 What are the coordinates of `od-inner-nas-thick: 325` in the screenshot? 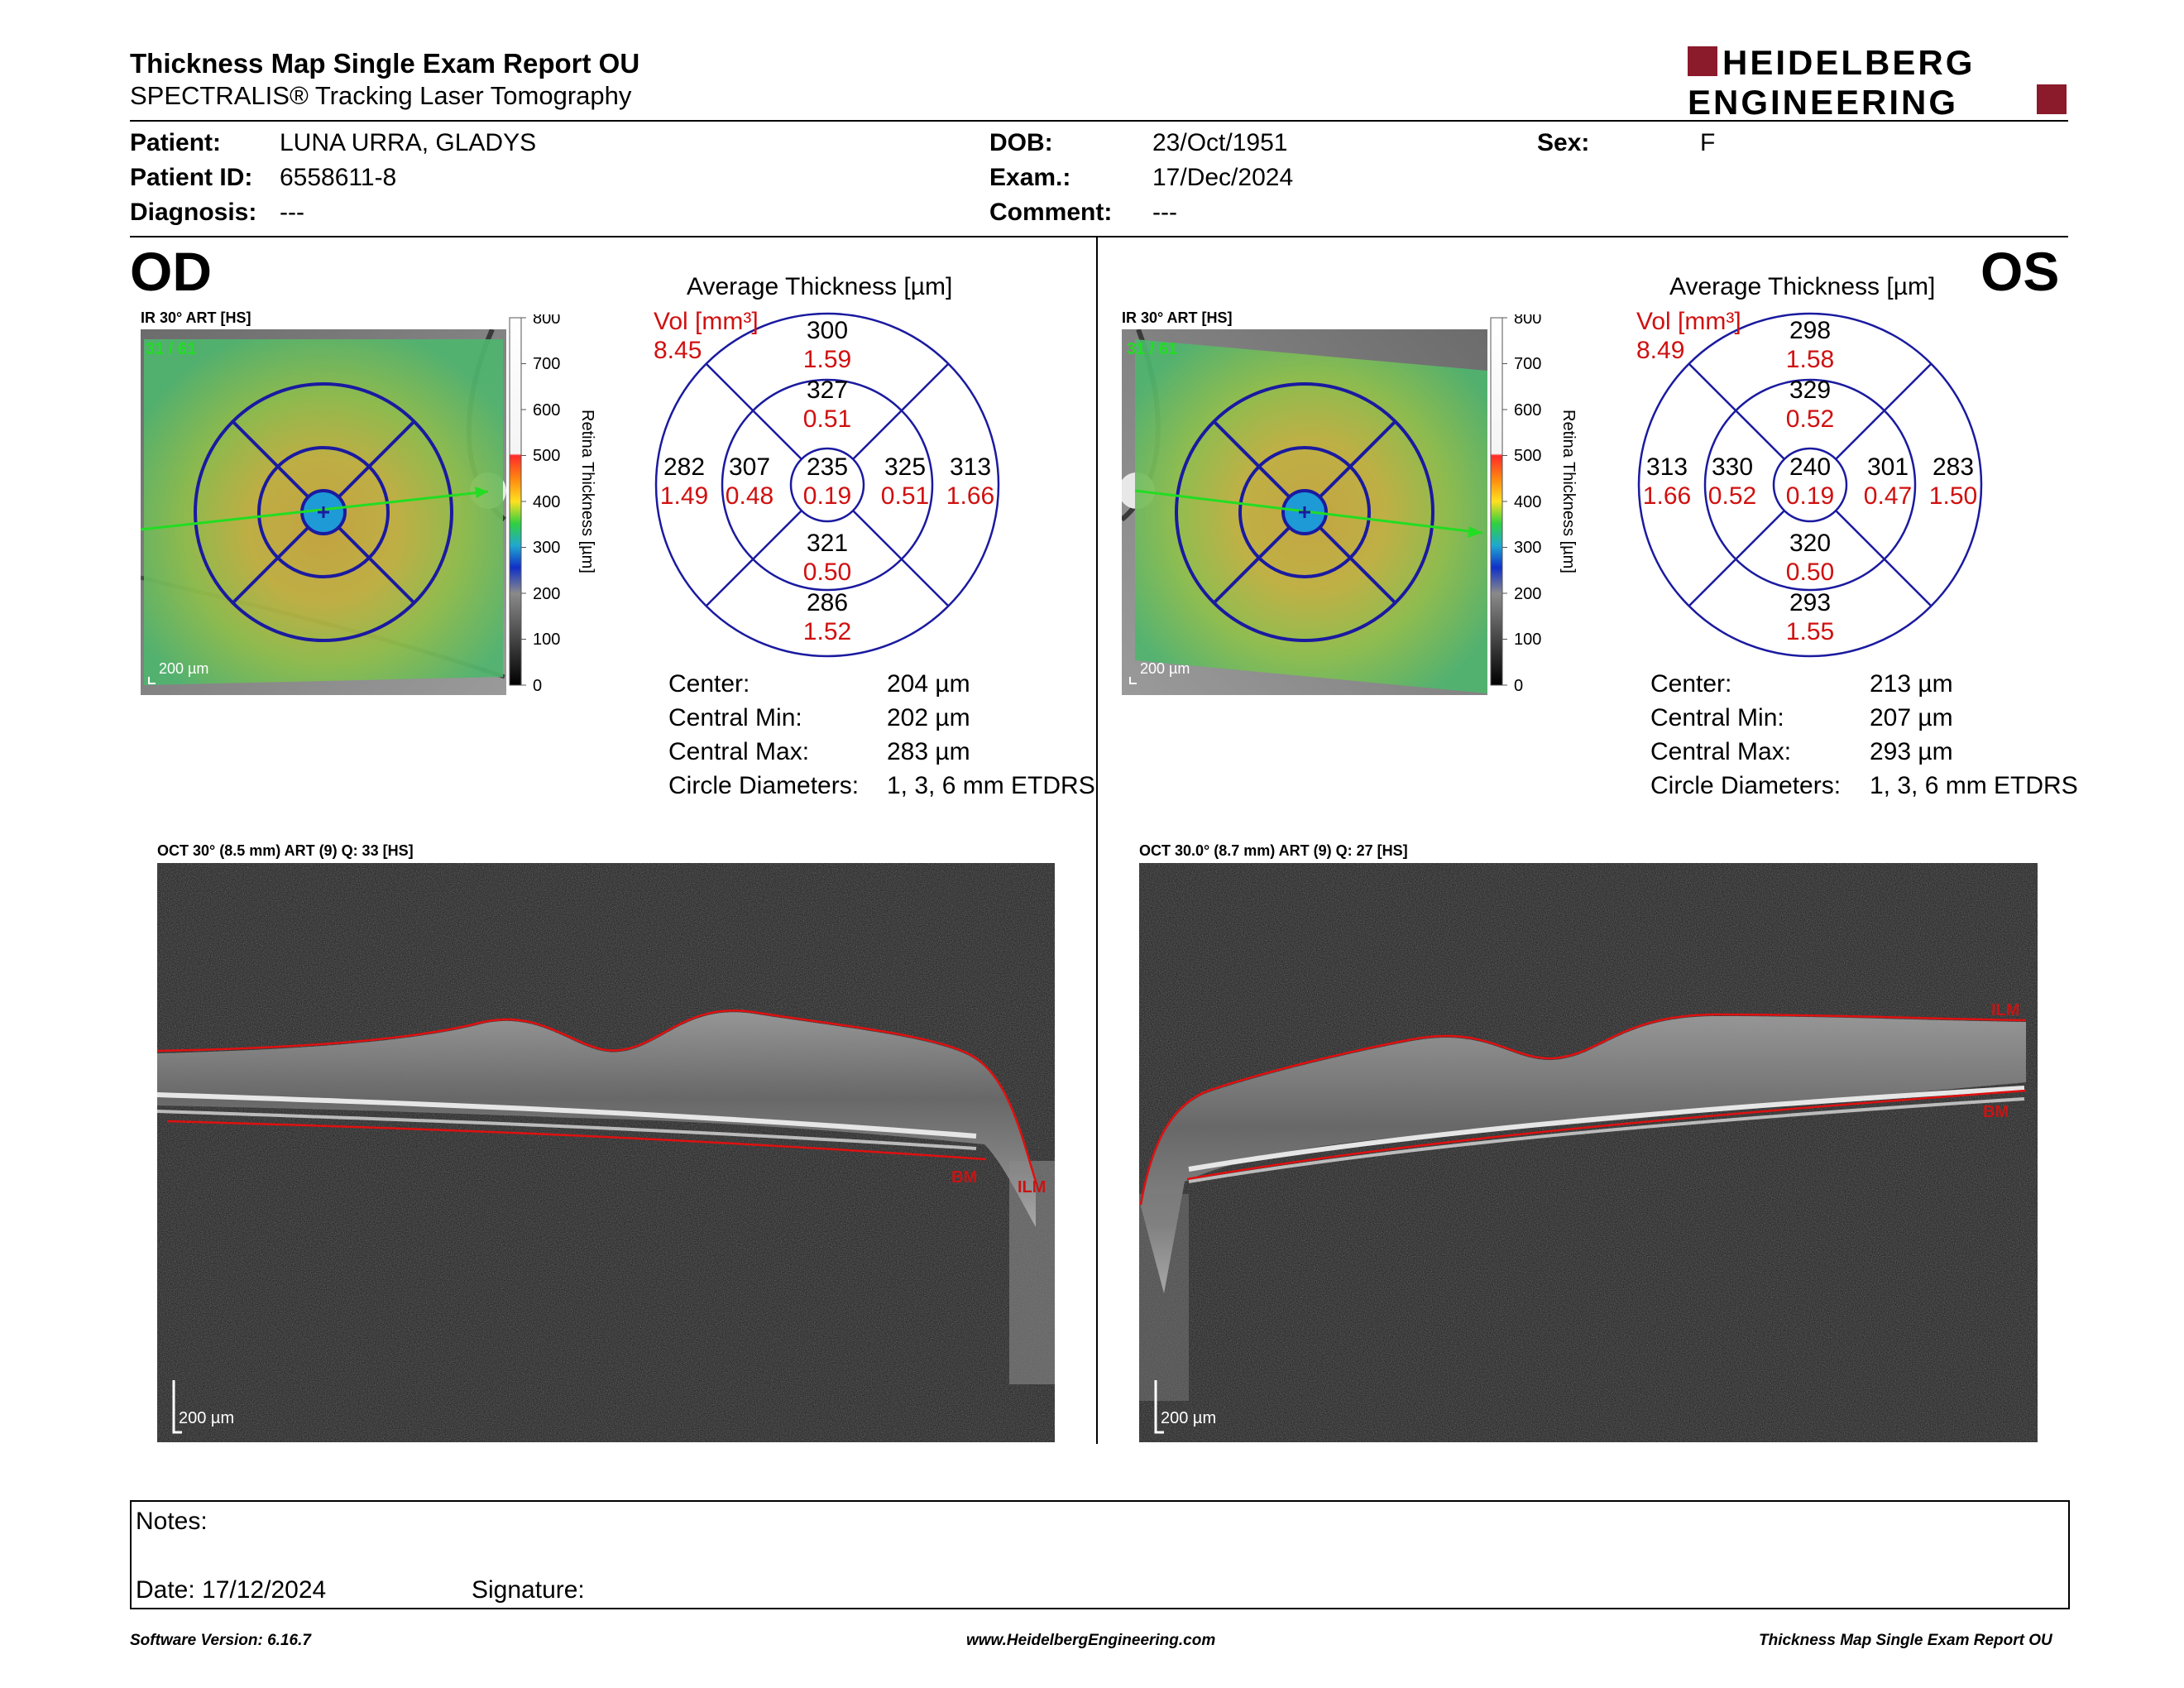 It's located at (905, 467).